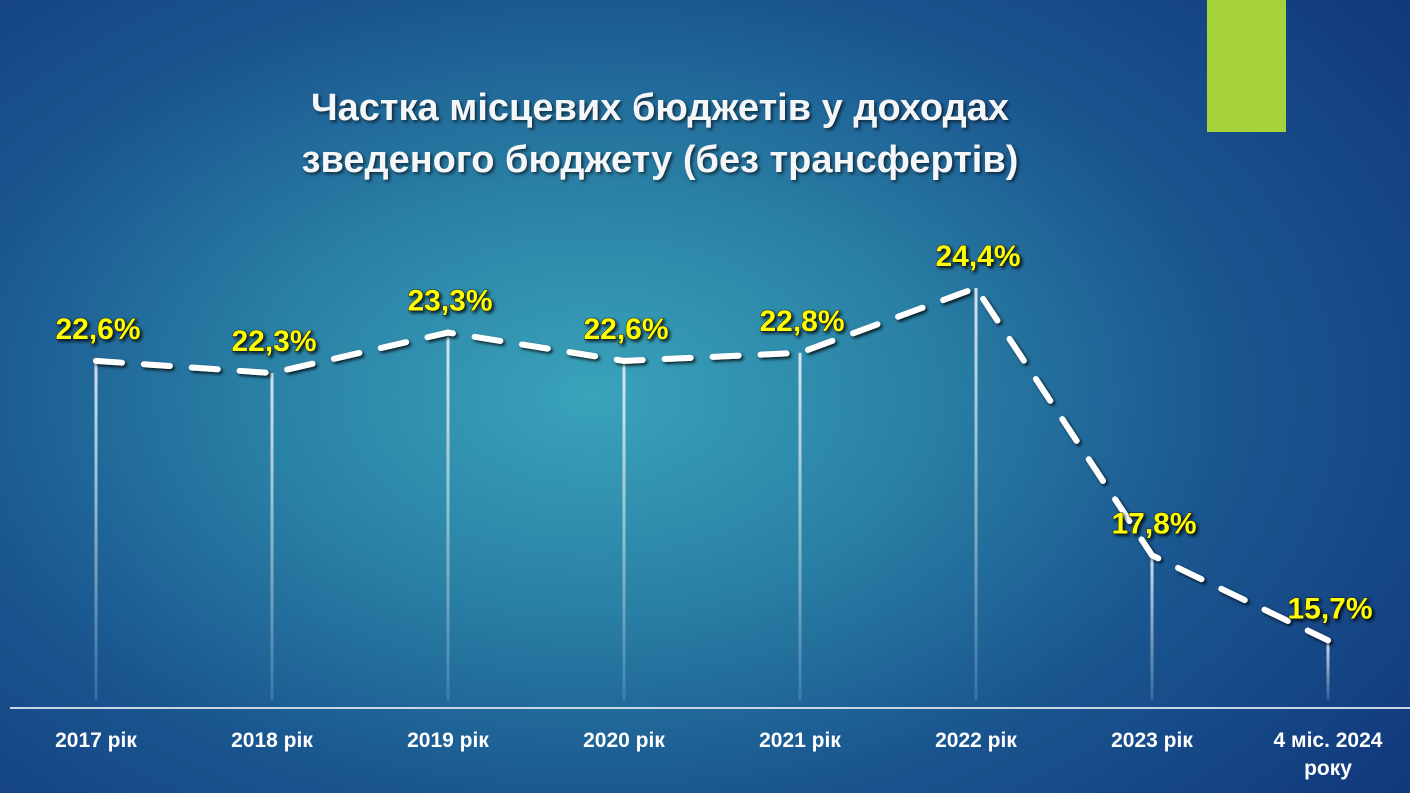  What do you see at coordinates (448, 740) in the screenshot?
I see `x-tick-label: 2019 рік` at bounding box center [448, 740].